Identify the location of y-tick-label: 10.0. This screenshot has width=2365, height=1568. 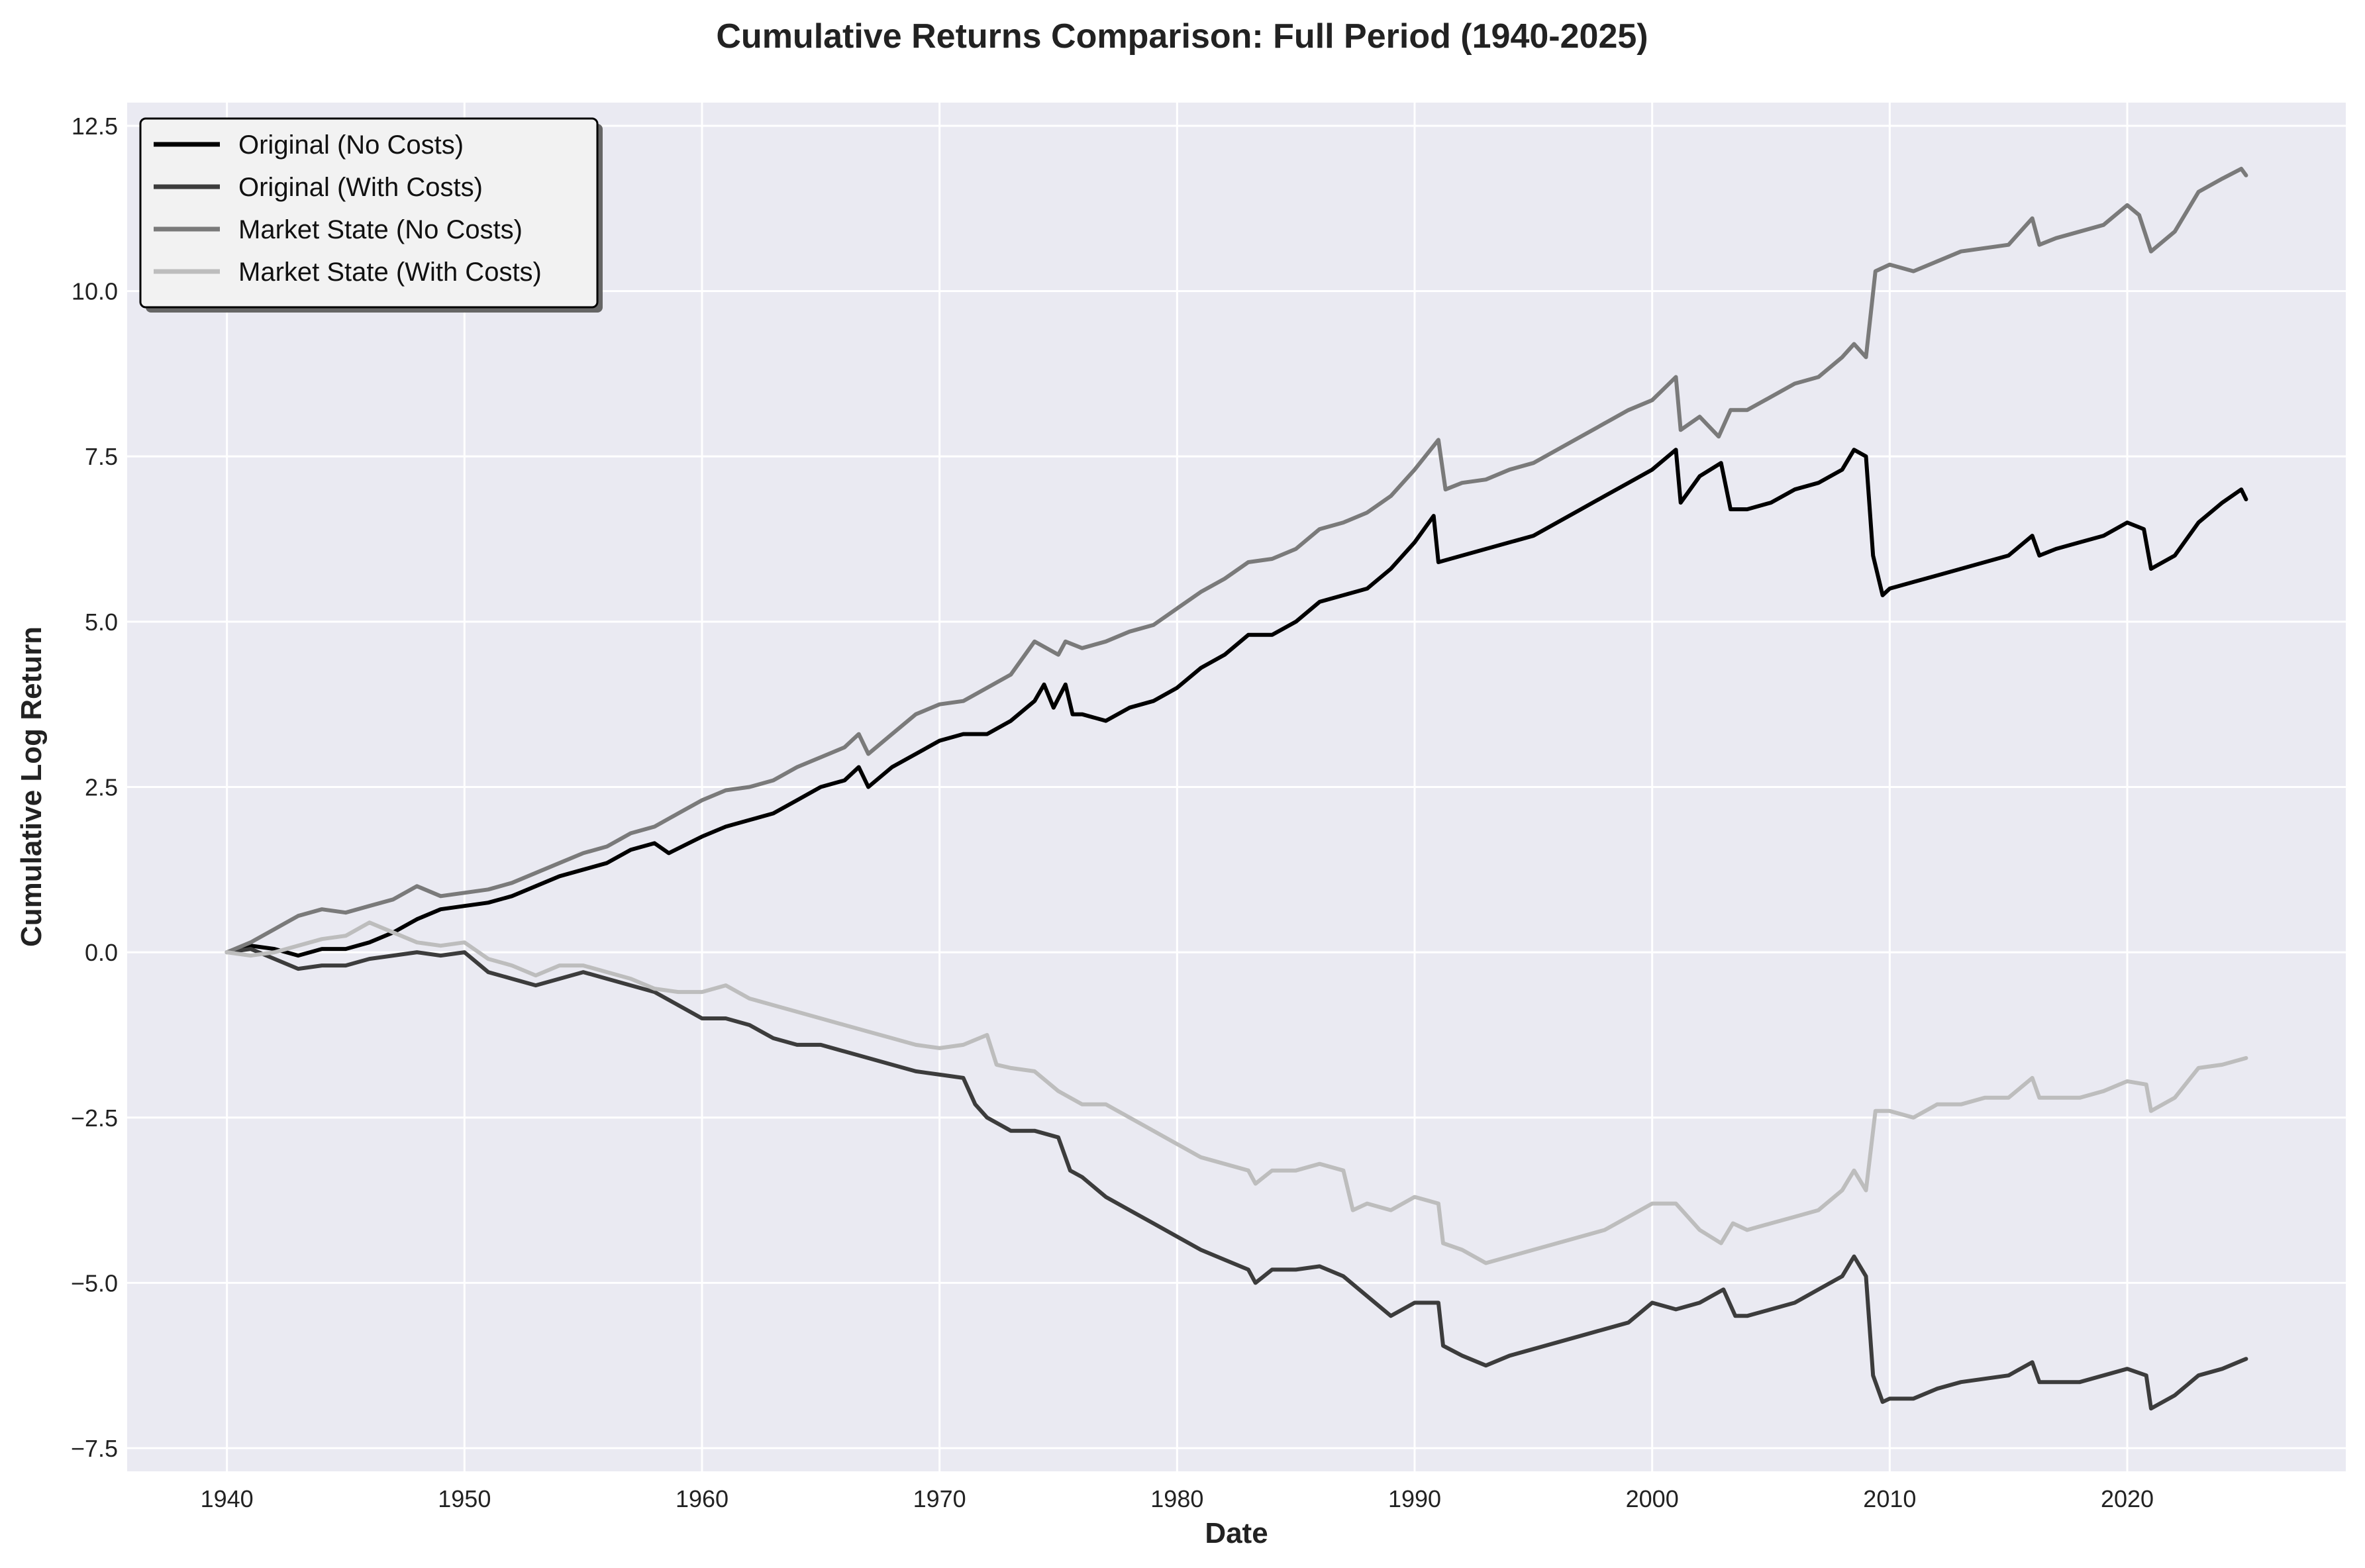
(95, 291).